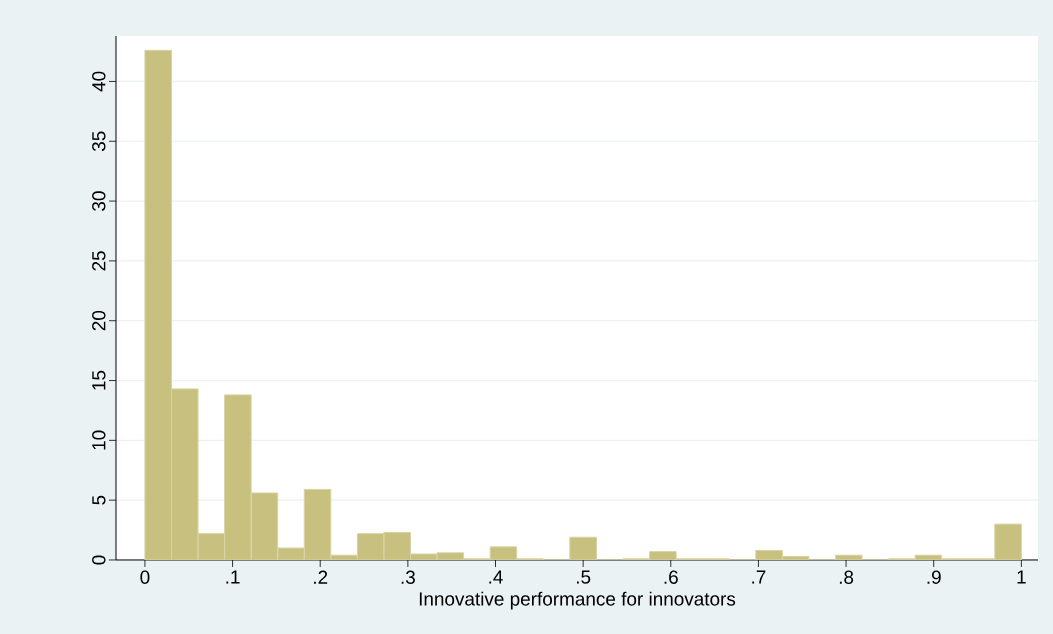  Describe the element at coordinates (321, 577) in the screenshot. I see `x-tick-label: .2` at that location.